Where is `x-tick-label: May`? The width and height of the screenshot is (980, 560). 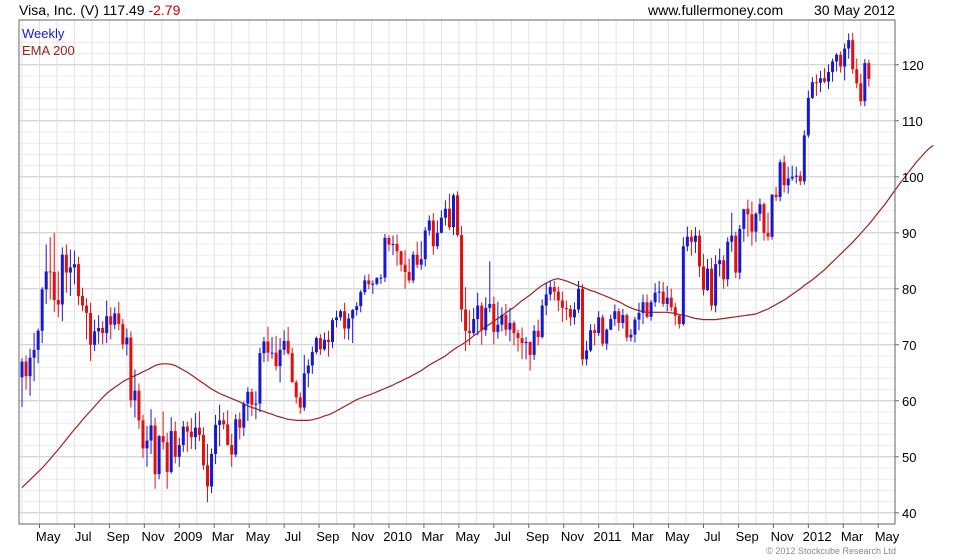
x-tick-label: May is located at coordinates (887, 536).